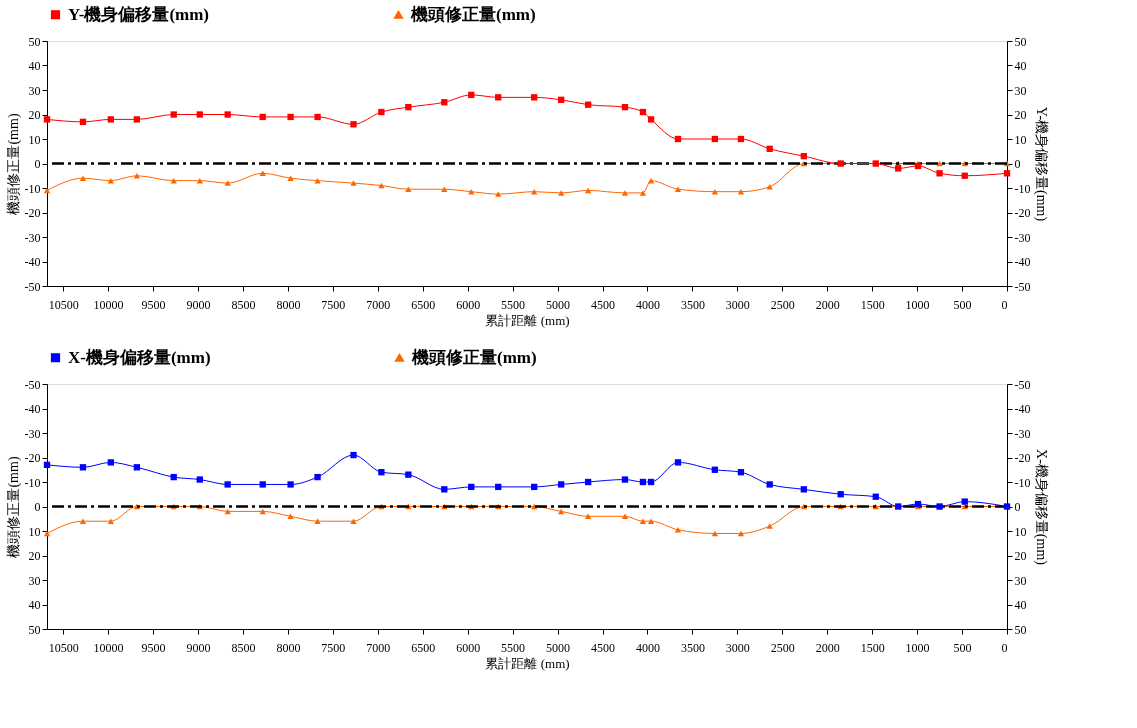  Describe the element at coordinates (139, 357) in the screenshot. I see `legend-label: X-機身偏移量(mm)` at that location.